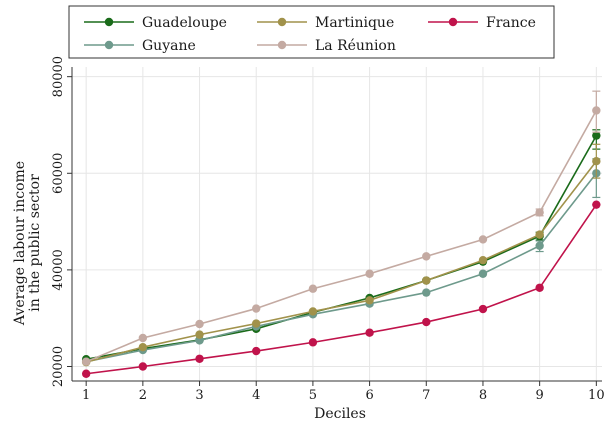 This screenshot has height=426, width=610. What do you see at coordinates (184, 23) in the screenshot?
I see `legend-label: Guadeloupe` at bounding box center [184, 23].